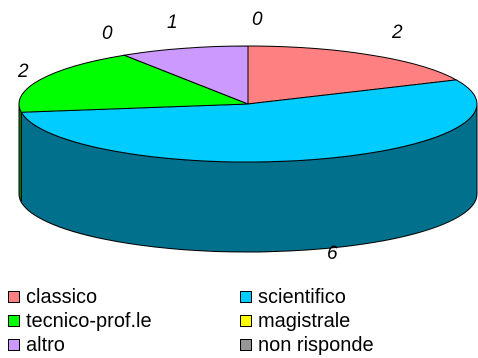 Image resolution: width=478 pixels, height=358 pixels. Describe the element at coordinates (397, 32) in the screenshot. I see `data-label-classico: 2` at that location.